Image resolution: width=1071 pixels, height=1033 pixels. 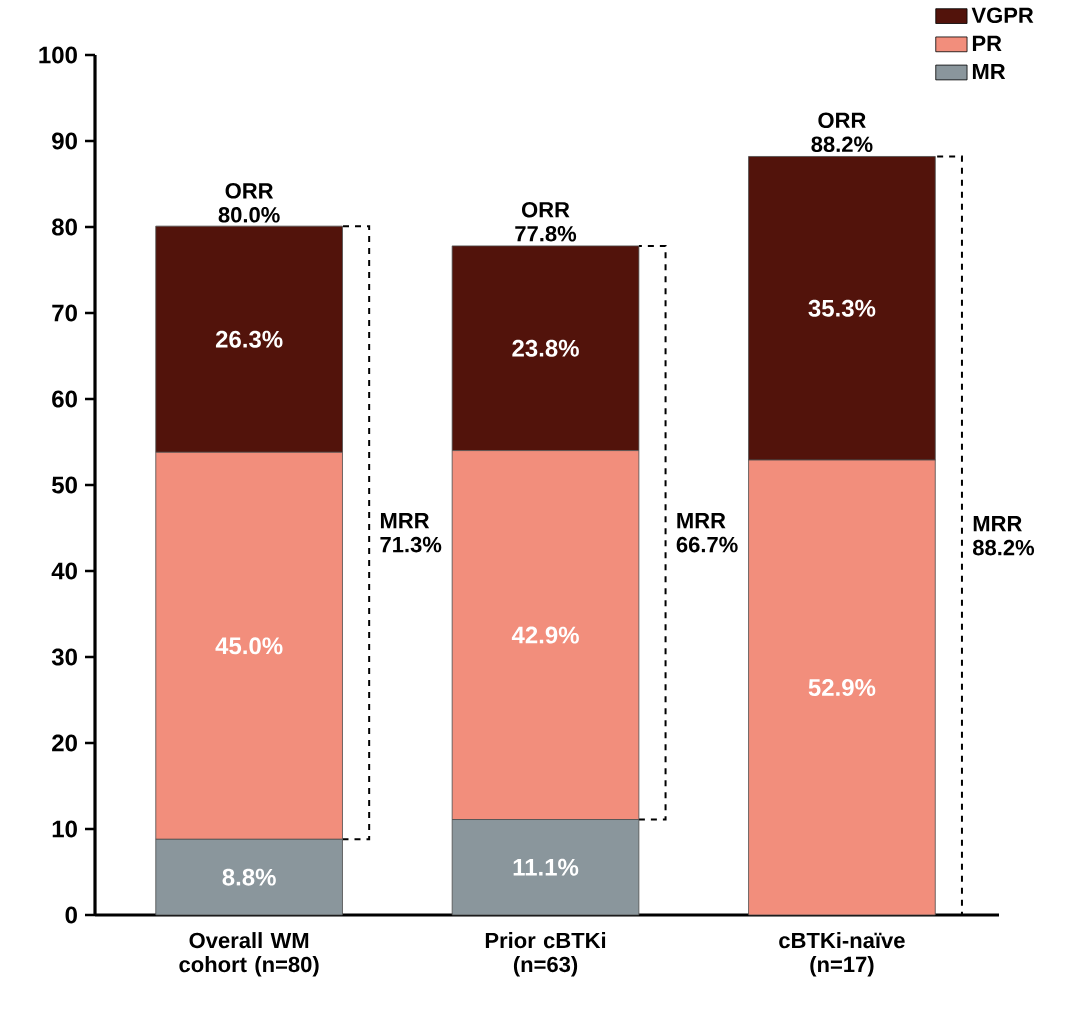 What do you see at coordinates (989, 72) in the screenshot?
I see `legend-label: MR` at bounding box center [989, 72].